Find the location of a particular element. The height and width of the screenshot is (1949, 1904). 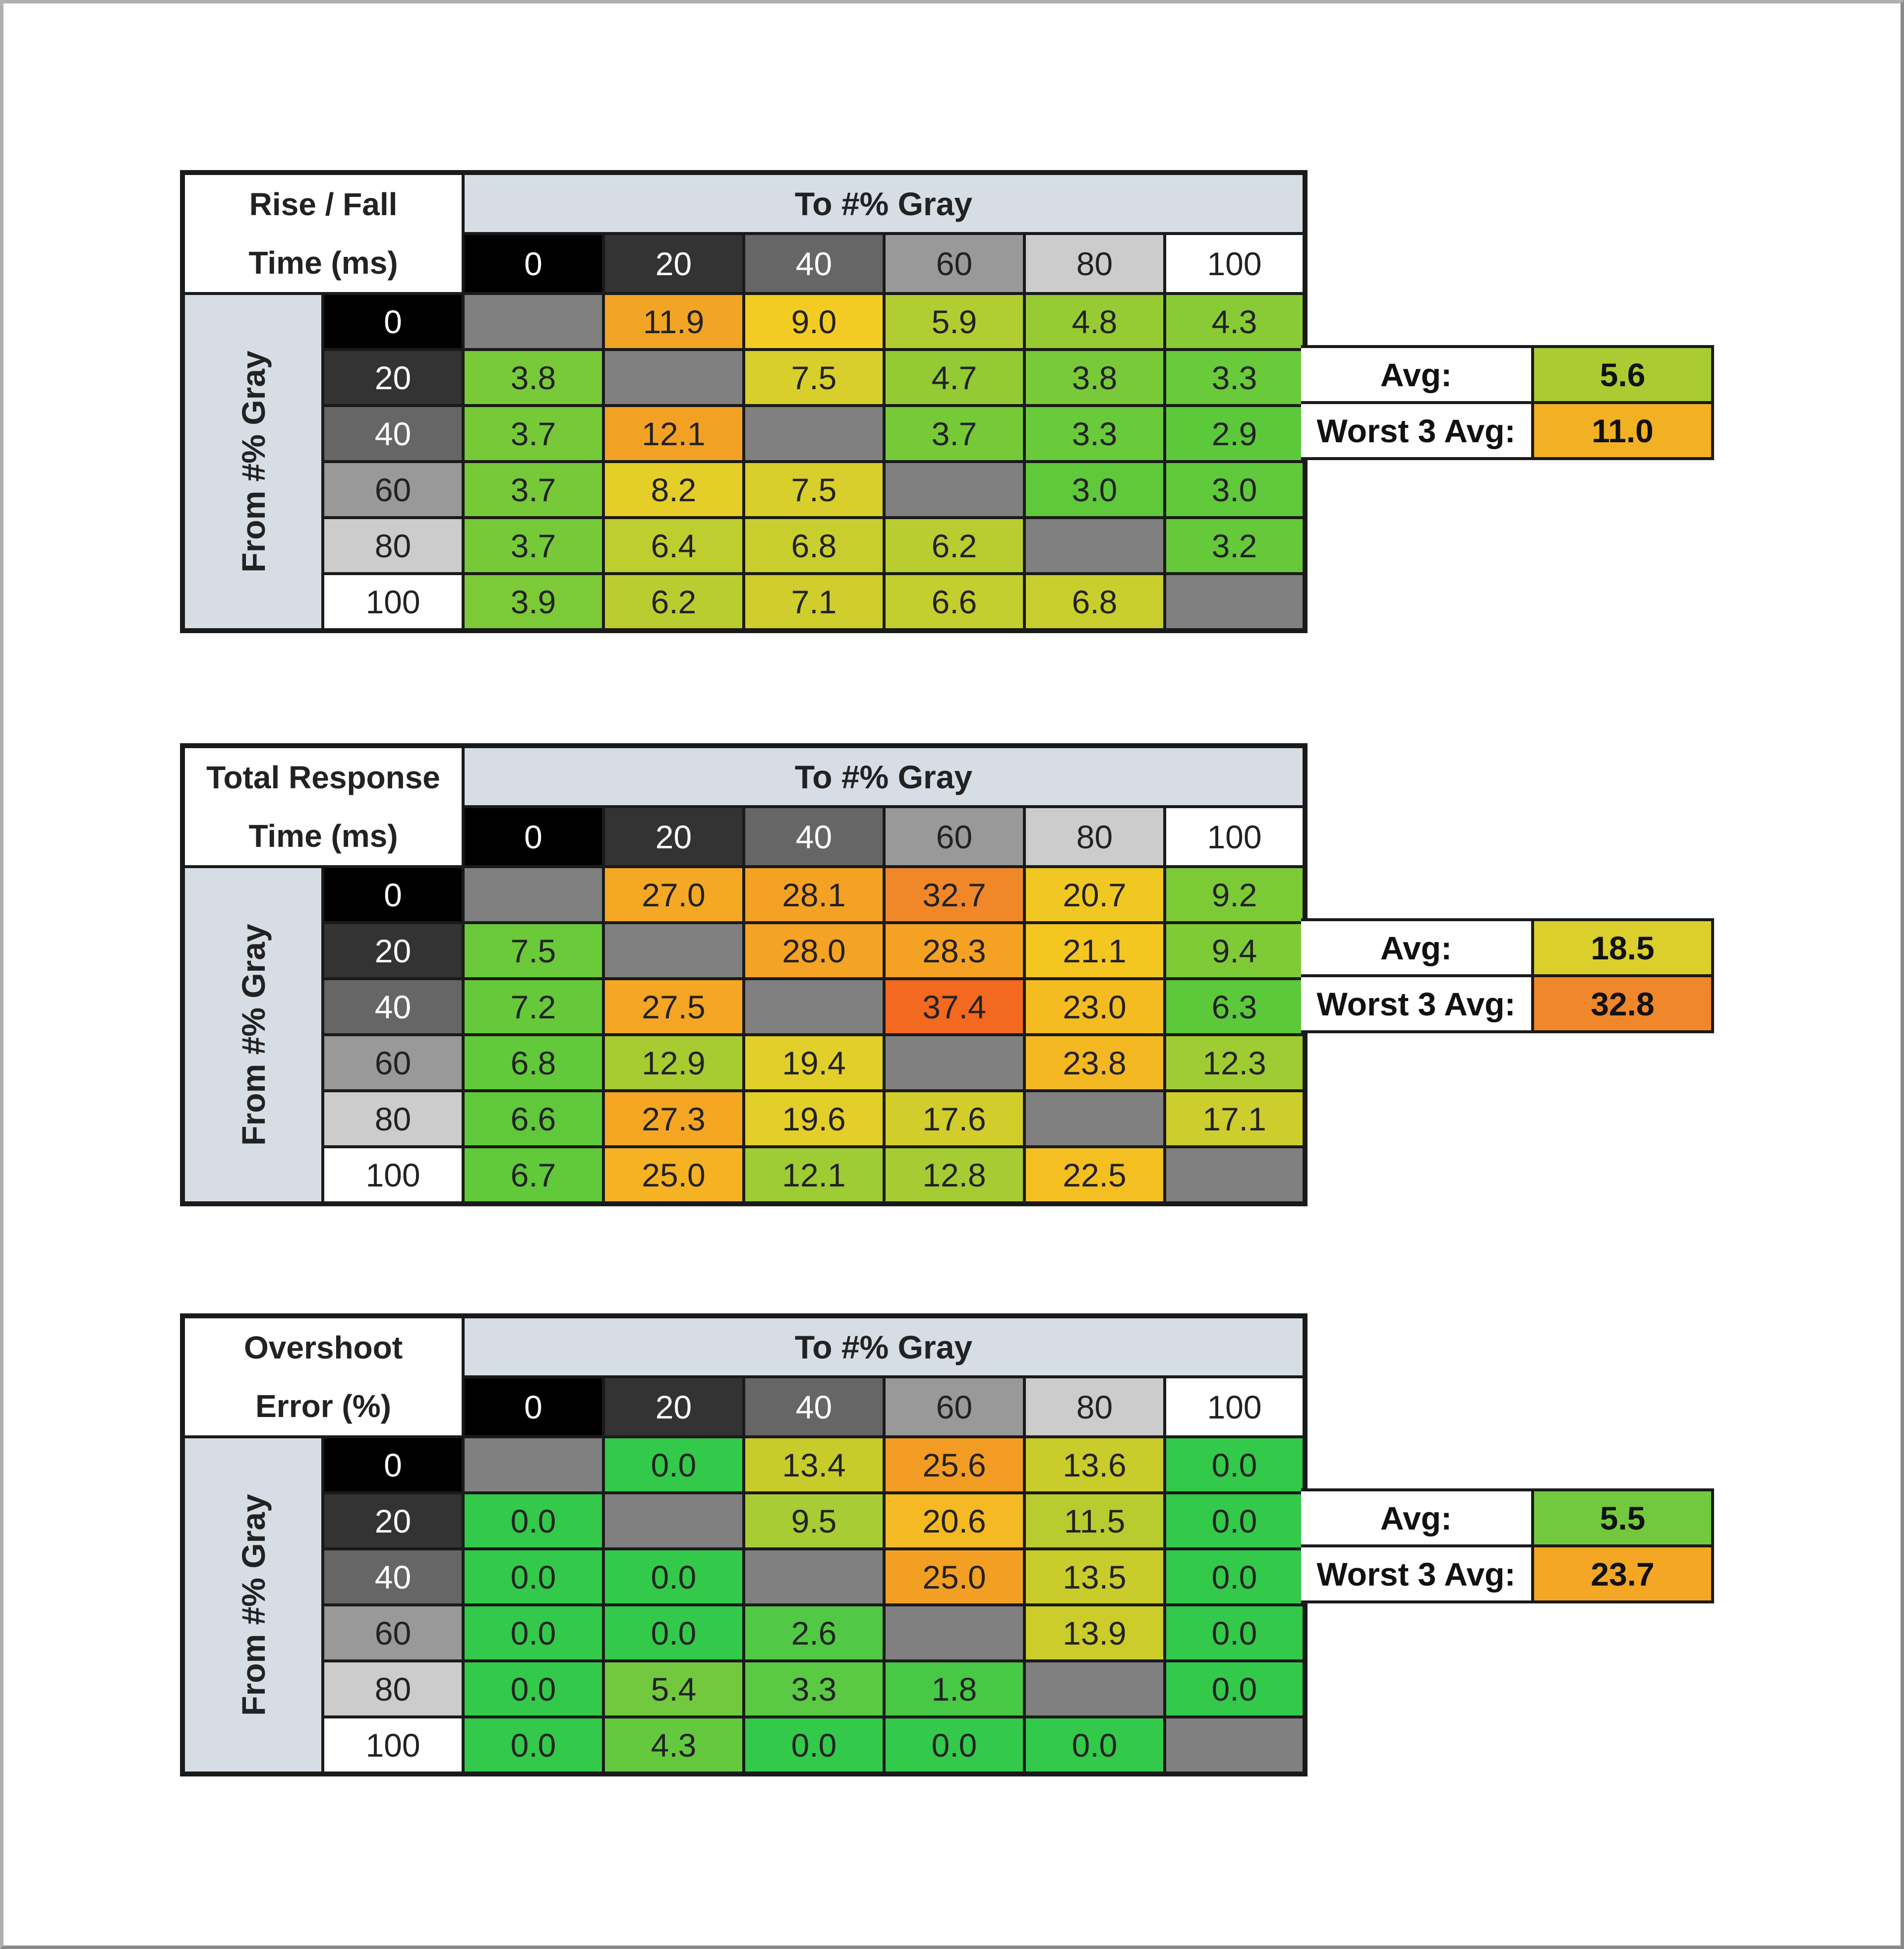

column-levels-row: 0 20 40 60 80 100 is located at coordinates (744, 263).